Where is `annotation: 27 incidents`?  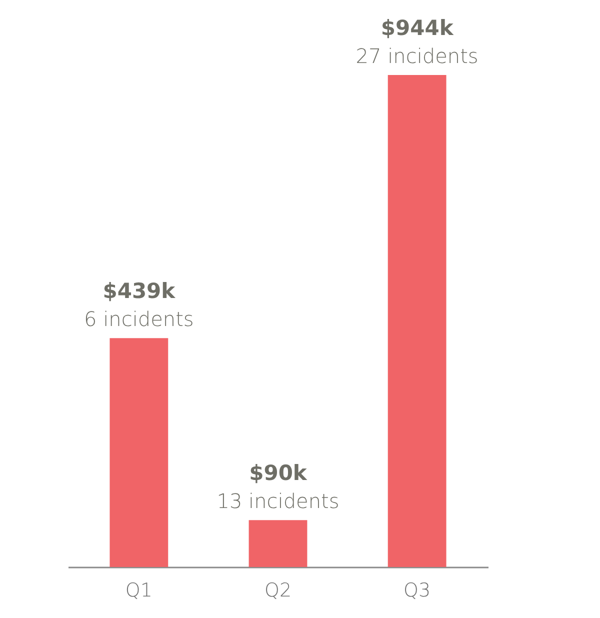 annotation: 27 incidents is located at coordinates (417, 56).